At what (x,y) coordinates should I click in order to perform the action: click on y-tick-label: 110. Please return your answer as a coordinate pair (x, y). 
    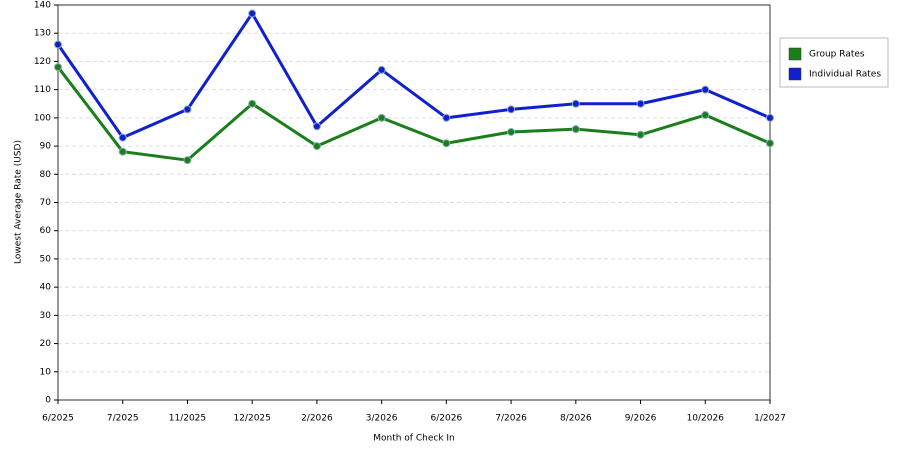
    Looking at the image, I should click on (42, 90).